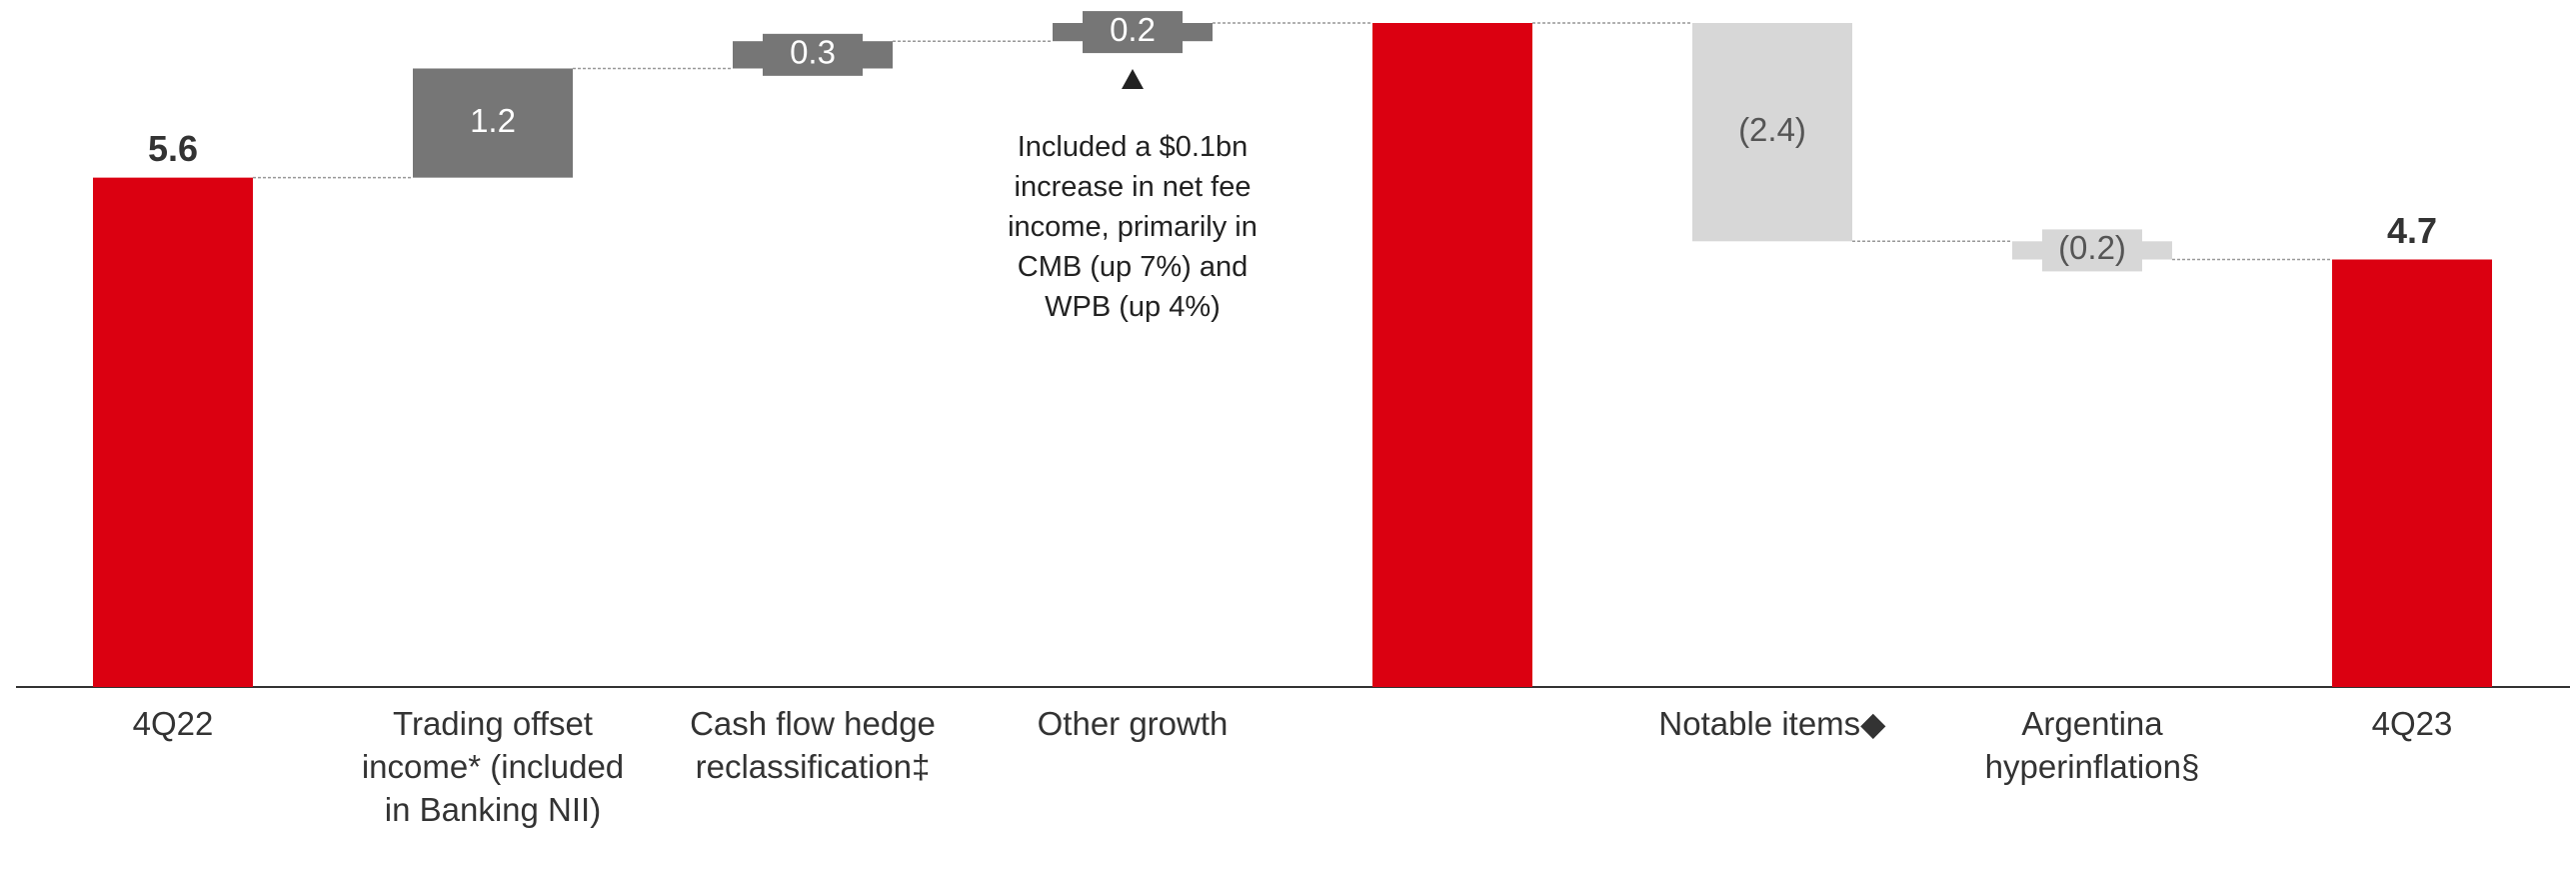  Describe the element at coordinates (813, 745) in the screenshot. I see `x-tick-label: Cash flow hedge reclassification‡` at that location.